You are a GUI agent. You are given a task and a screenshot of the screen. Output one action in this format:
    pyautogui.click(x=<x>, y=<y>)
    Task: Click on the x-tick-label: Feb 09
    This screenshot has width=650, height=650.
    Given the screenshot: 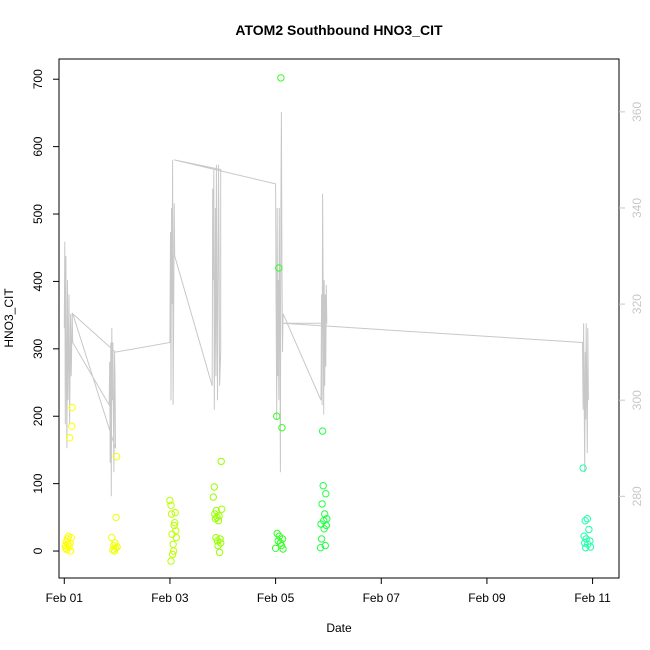 What is the action you would take?
    pyautogui.click(x=487, y=598)
    